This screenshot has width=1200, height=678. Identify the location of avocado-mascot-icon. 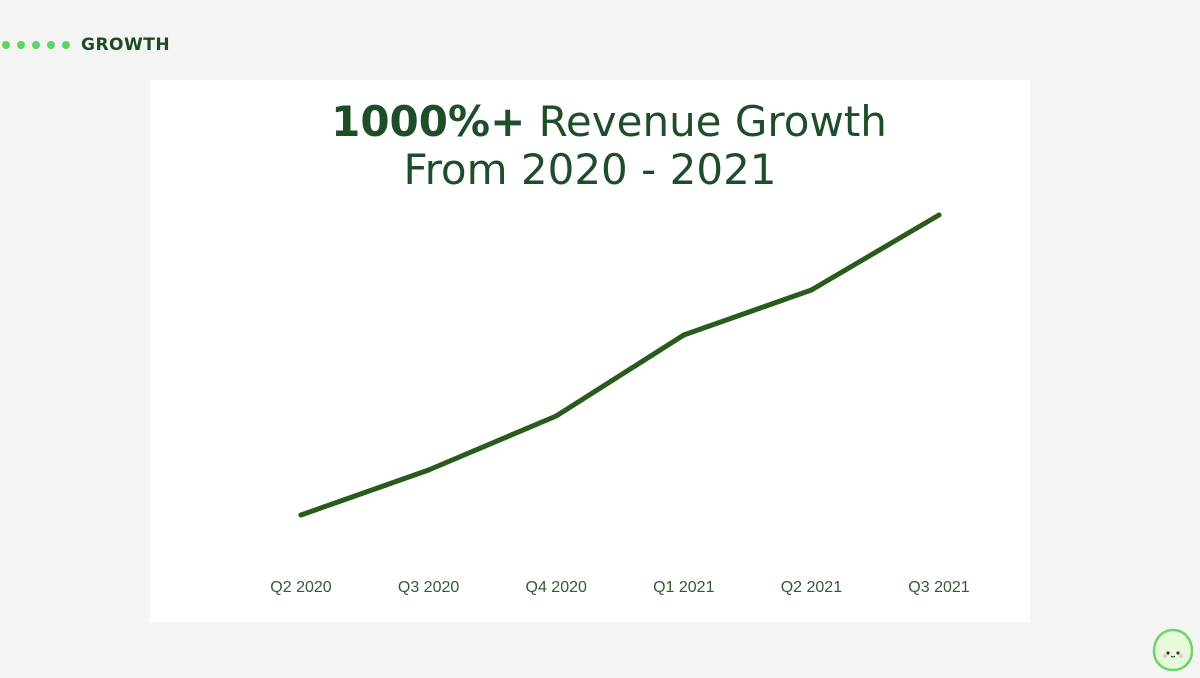
(1173, 650).